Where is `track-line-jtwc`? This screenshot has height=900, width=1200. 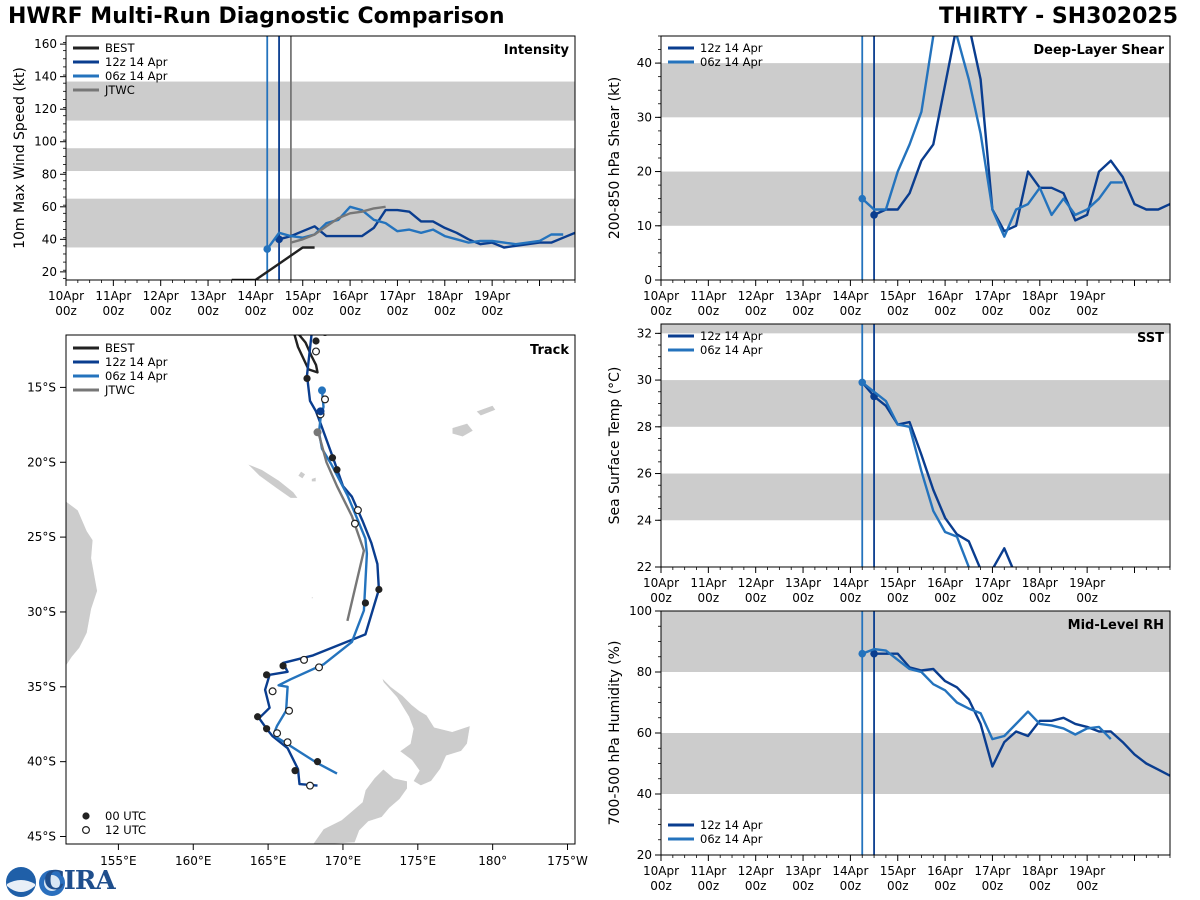
track-line-jtwc is located at coordinates (341, 525).